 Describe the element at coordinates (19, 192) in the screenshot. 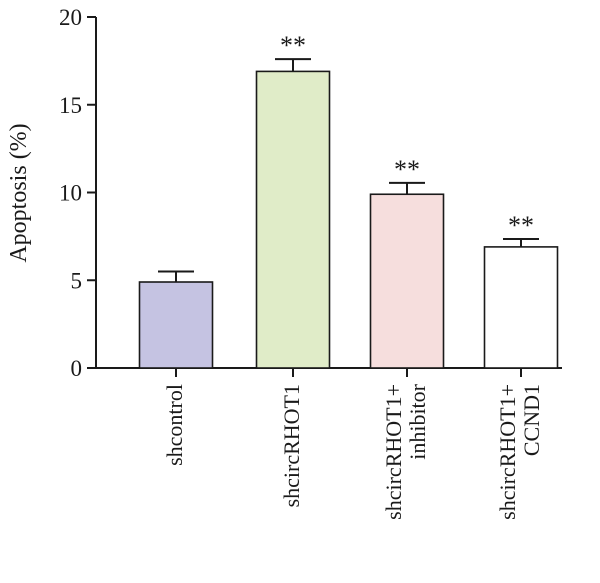

I see `y-axis-label: Apoptosis (%)` at that location.